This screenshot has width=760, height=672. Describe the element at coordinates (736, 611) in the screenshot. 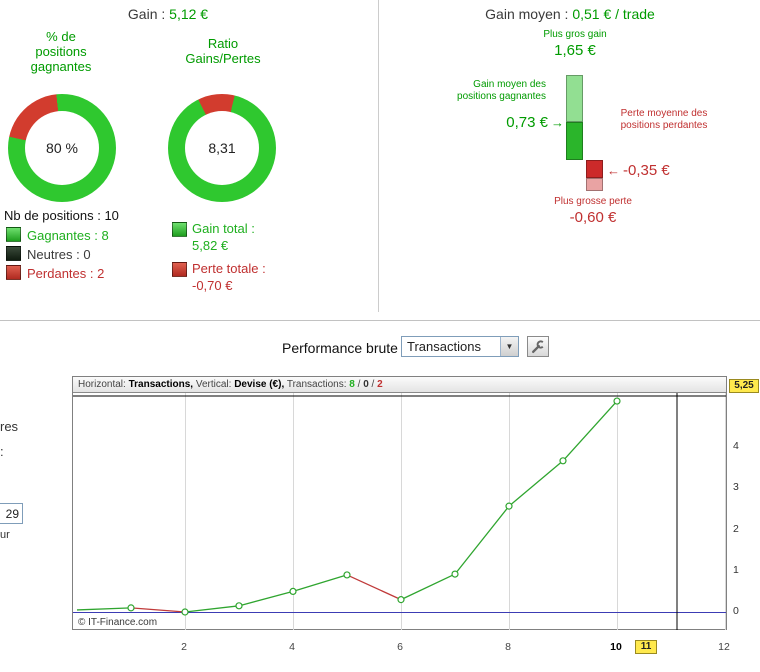

I see `y-tick-label: 0` at that location.